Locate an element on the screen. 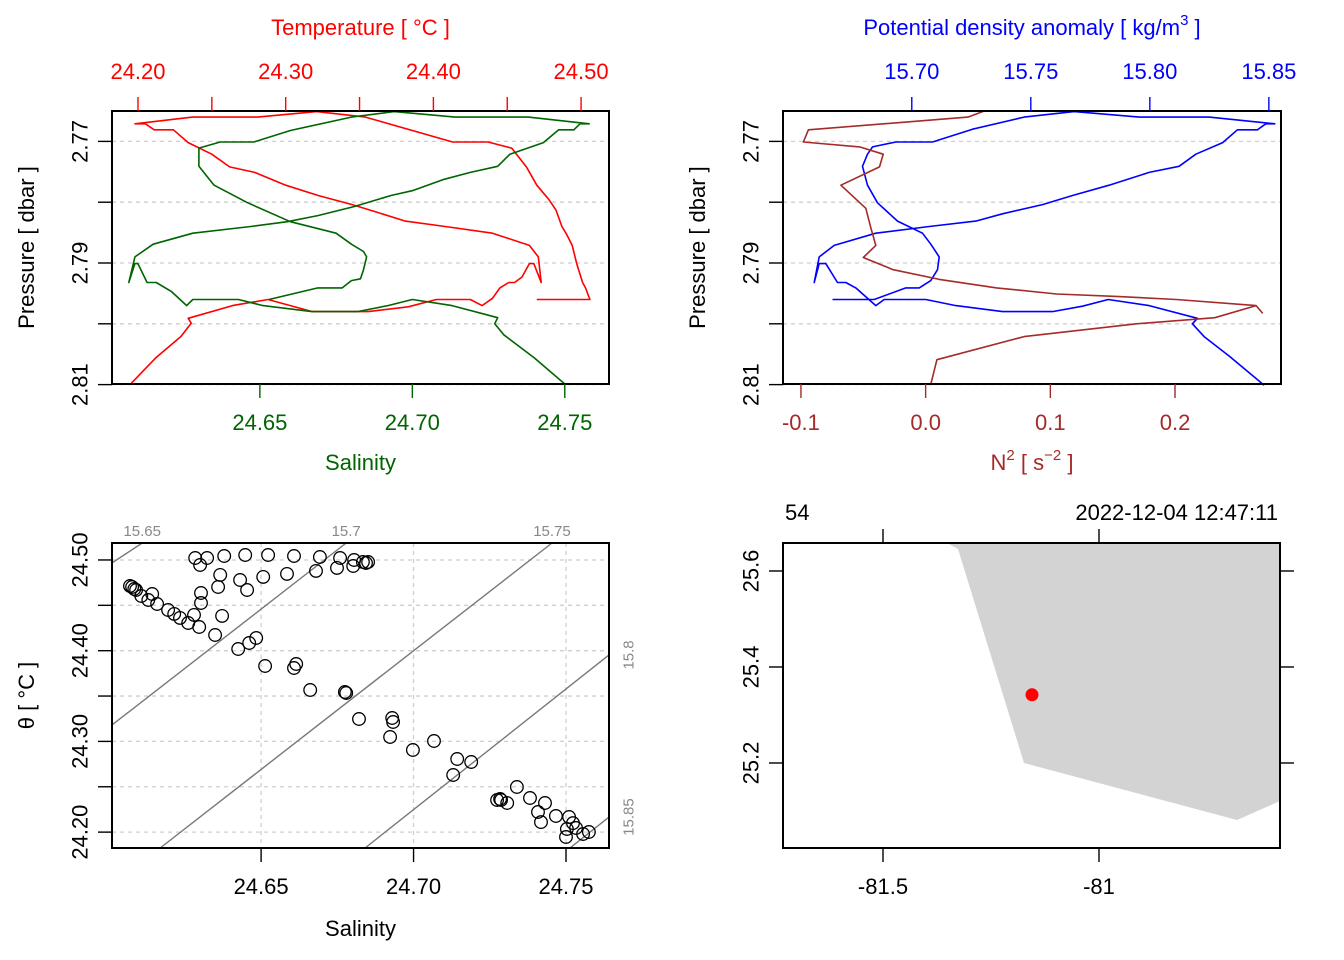 This screenshot has height=960, width=1344. isopycnal-label: 15.85 is located at coordinates (629, 817).